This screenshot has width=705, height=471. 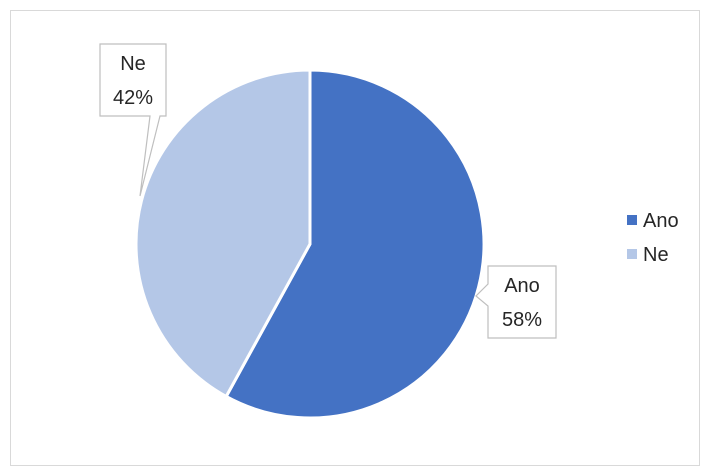 What do you see at coordinates (522, 320) in the screenshot?
I see `data-label-percent: 58%` at bounding box center [522, 320].